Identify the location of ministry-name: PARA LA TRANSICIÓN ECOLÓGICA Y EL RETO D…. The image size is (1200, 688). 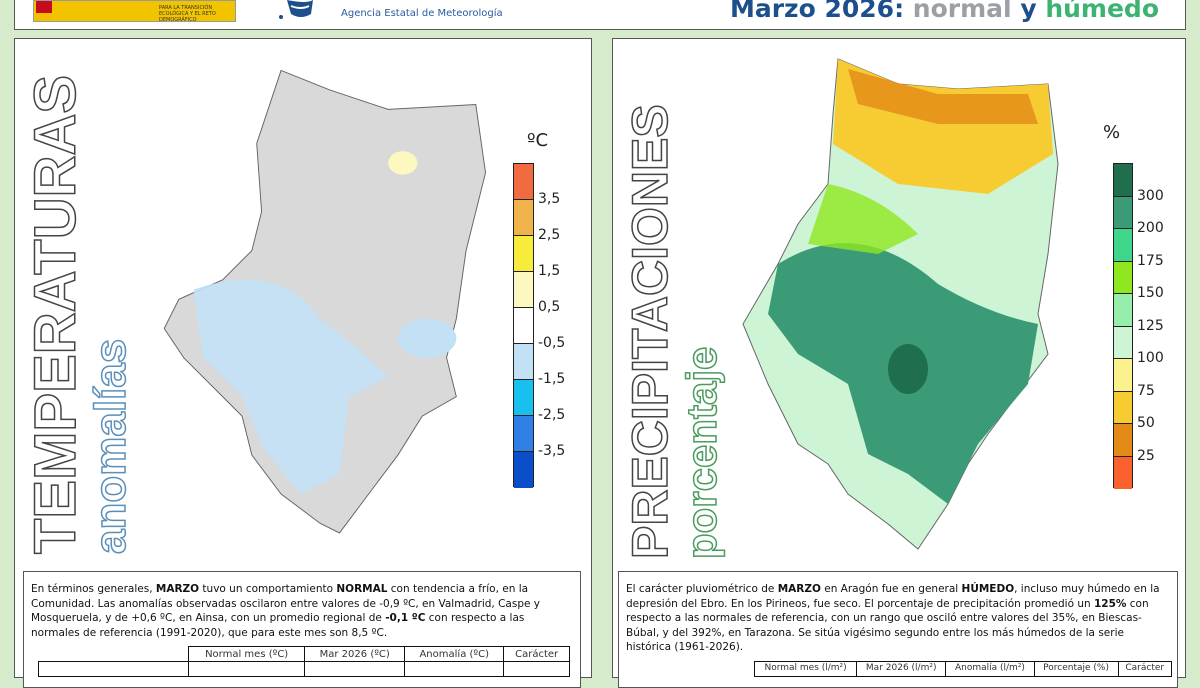
(187, 14).